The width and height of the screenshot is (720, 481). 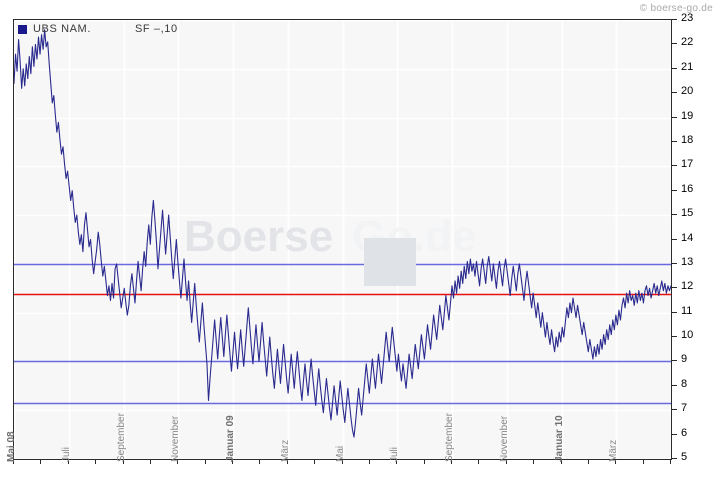 What do you see at coordinates (676, 8) in the screenshot?
I see `copyright-watermark: © boerse-go.de` at bounding box center [676, 8].